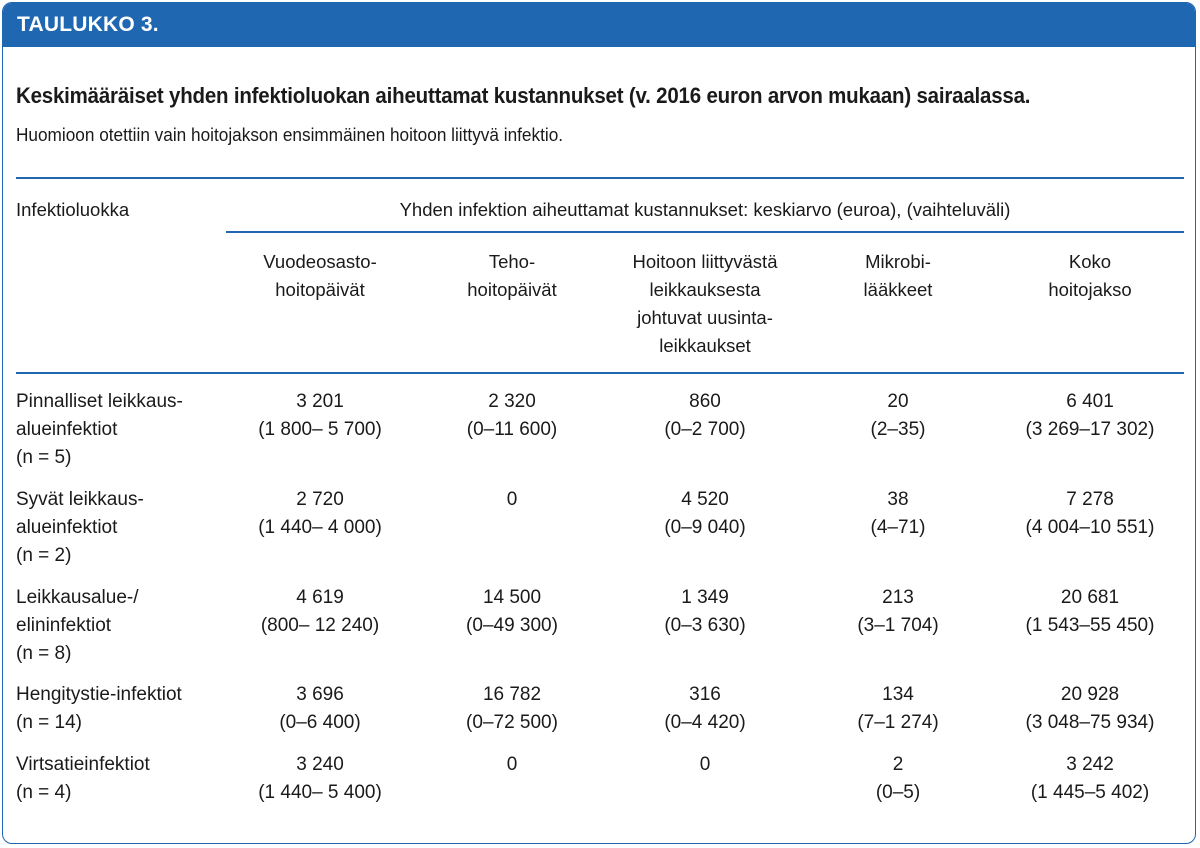 Image resolution: width=1200 pixels, height=848 pixels. I want to click on group-header-rule, so click(705, 232).